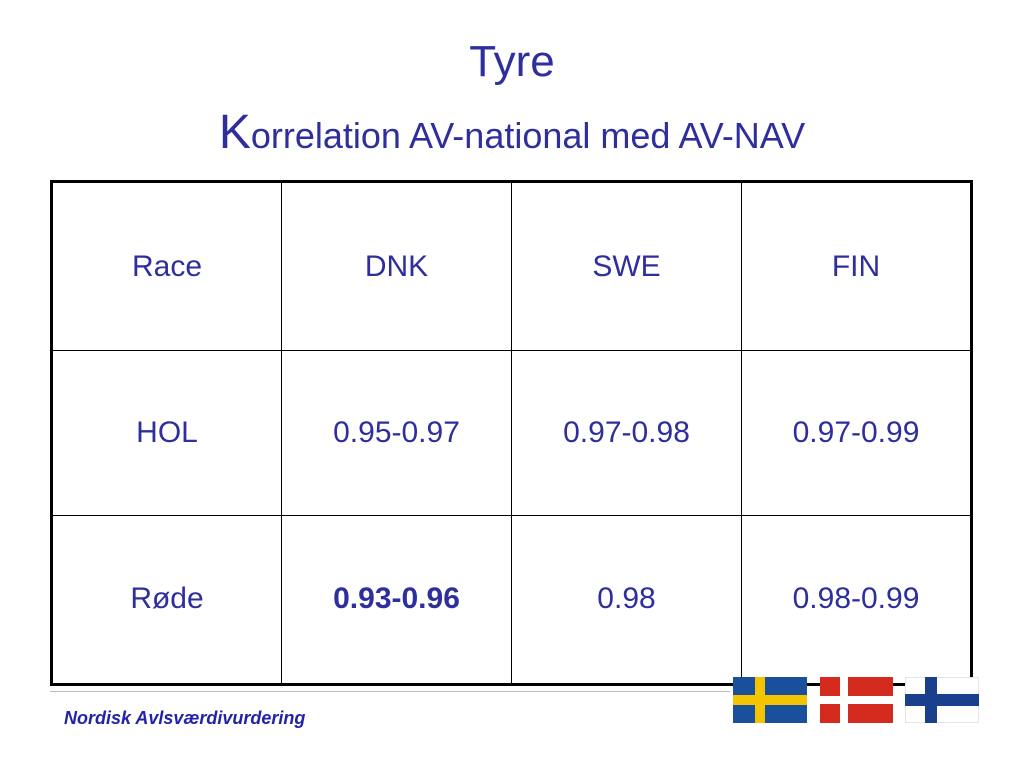 The height and width of the screenshot is (768, 1024). I want to click on table-cell: 0.98, so click(626, 600).